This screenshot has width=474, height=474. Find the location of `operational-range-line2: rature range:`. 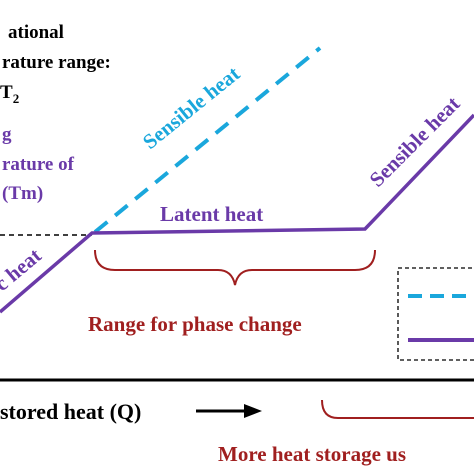

operational-range-line2: rature range: is located at coordinates (56, 62).